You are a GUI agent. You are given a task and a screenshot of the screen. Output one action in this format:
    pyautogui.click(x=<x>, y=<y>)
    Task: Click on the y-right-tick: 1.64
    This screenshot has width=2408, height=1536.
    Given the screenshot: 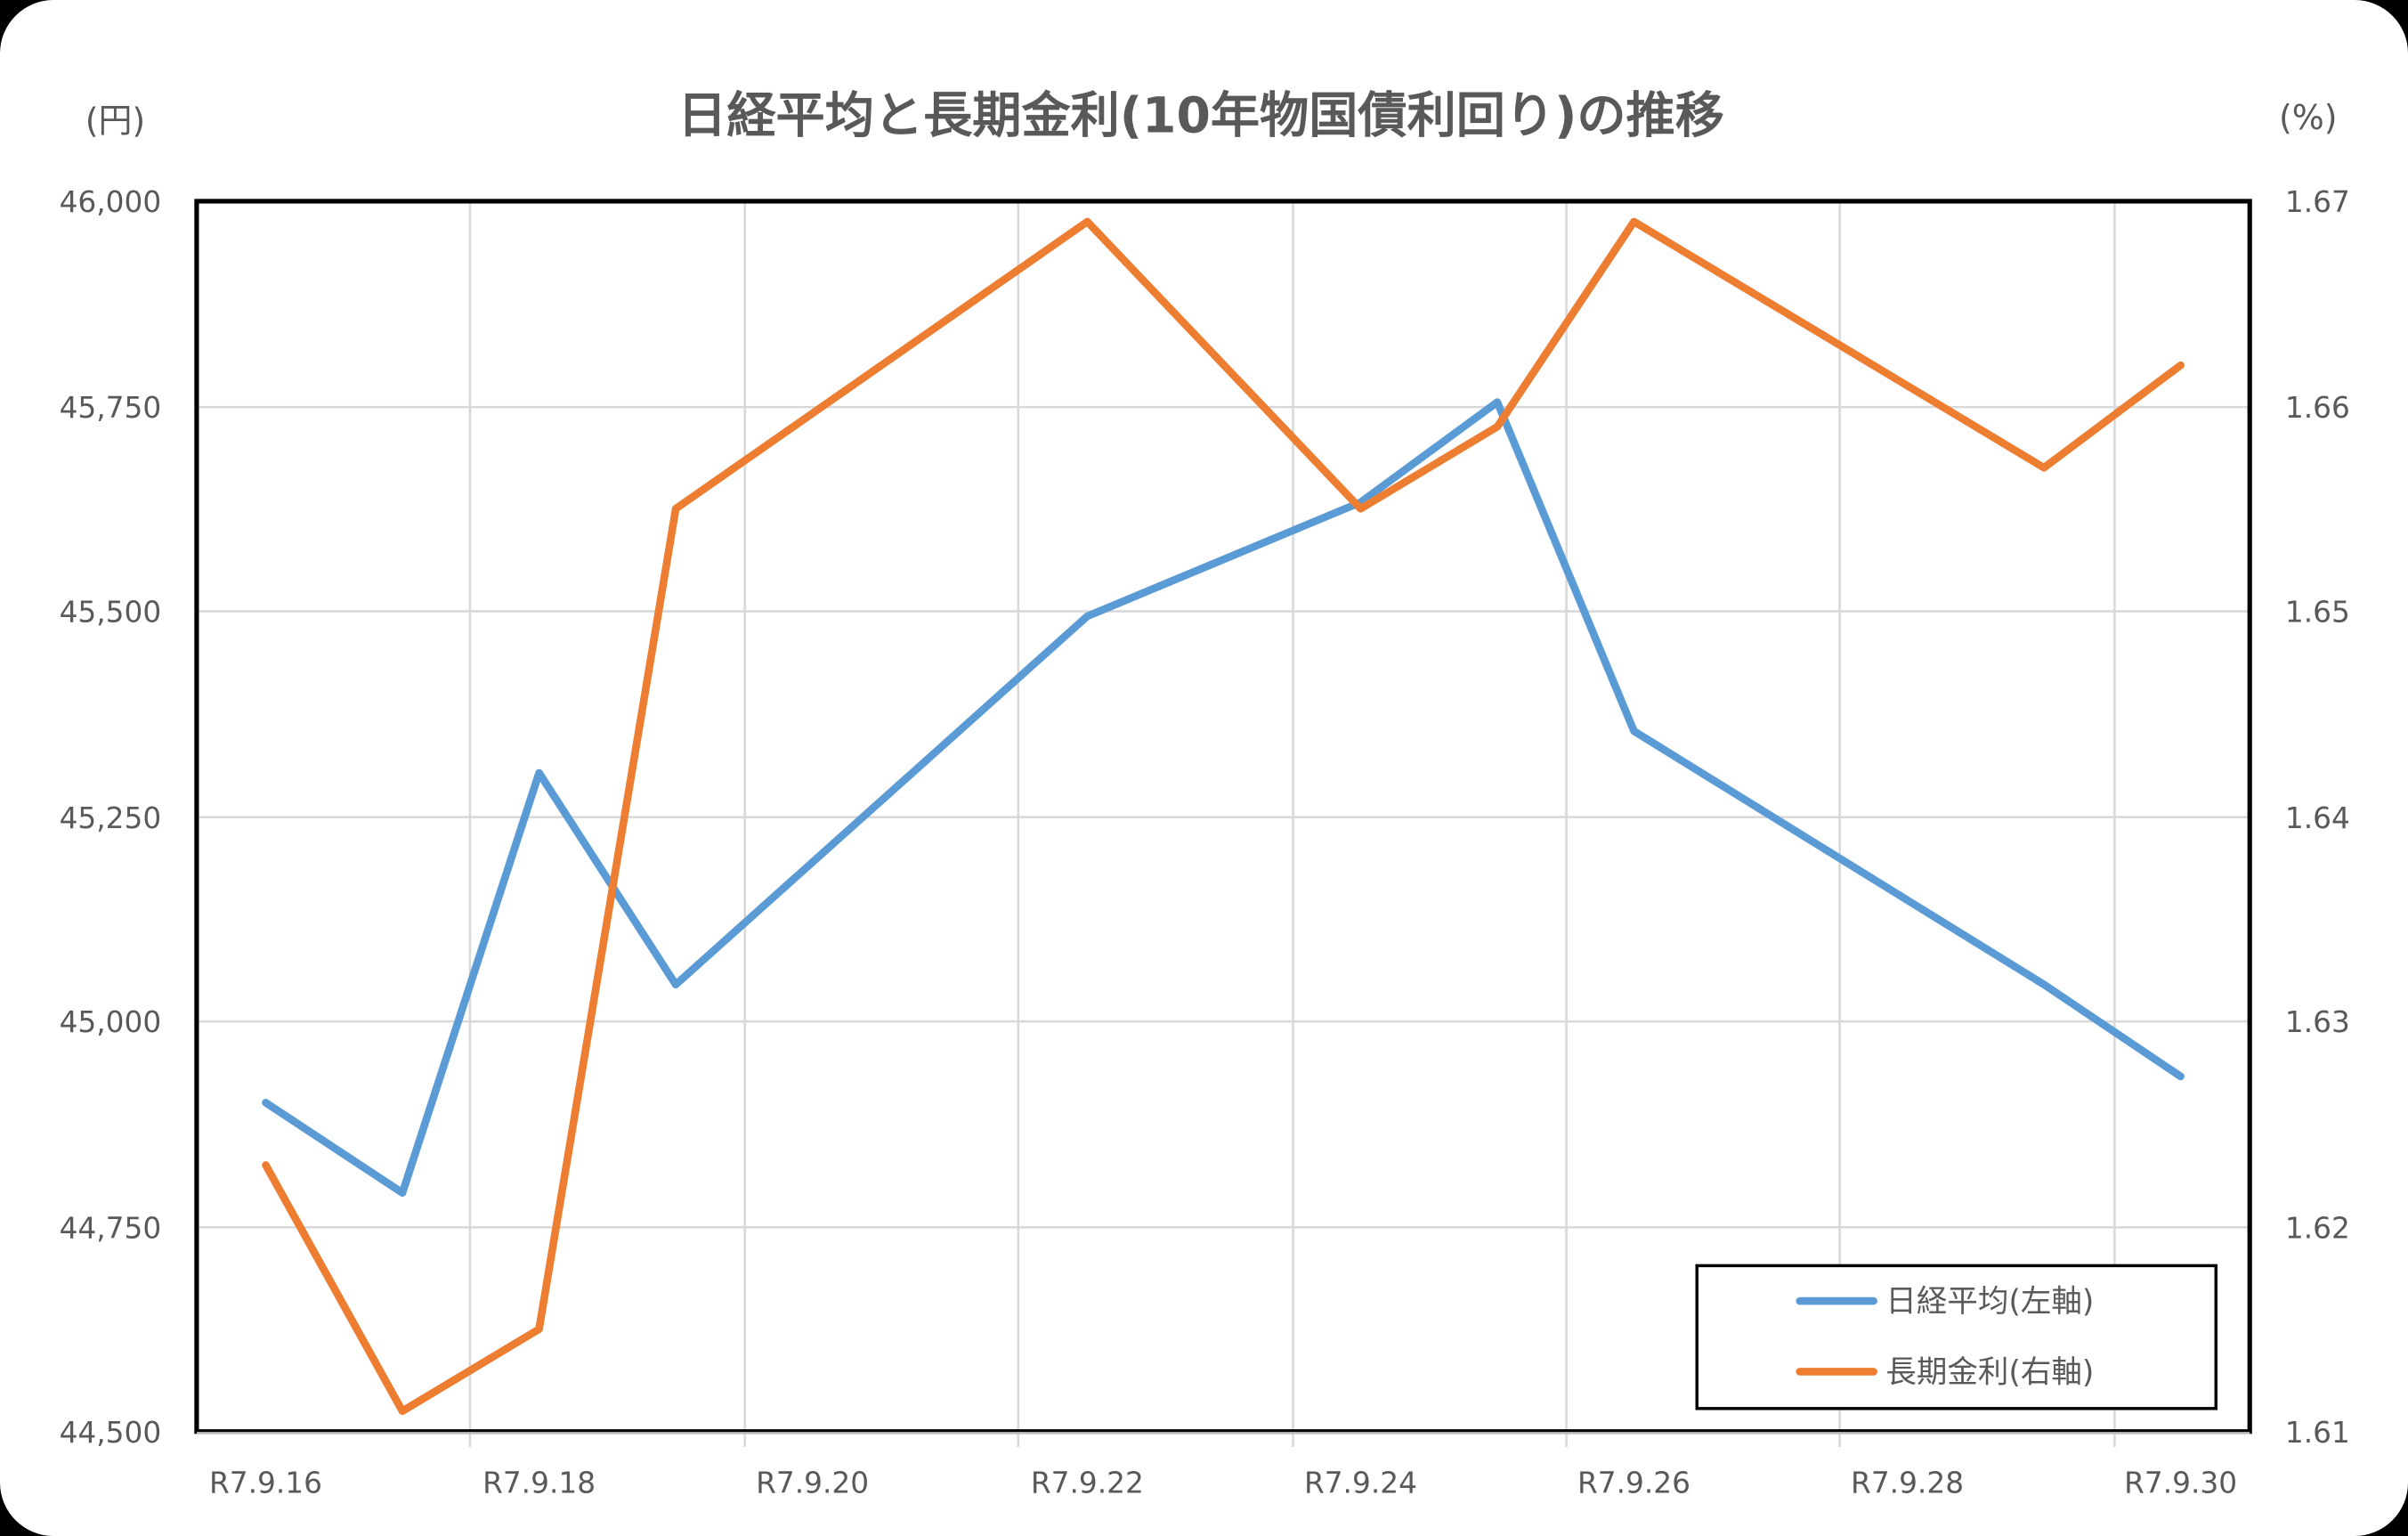 What is the action you would take?
    pyautogui.click(x=2317, y=818)
    